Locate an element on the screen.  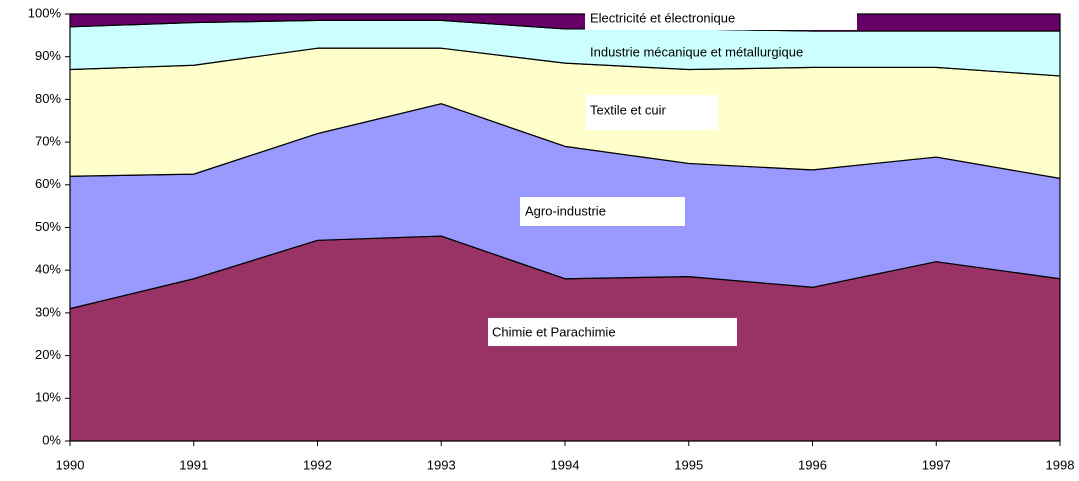
x-tick-label: 1993 is located at coordinates (441, 464).